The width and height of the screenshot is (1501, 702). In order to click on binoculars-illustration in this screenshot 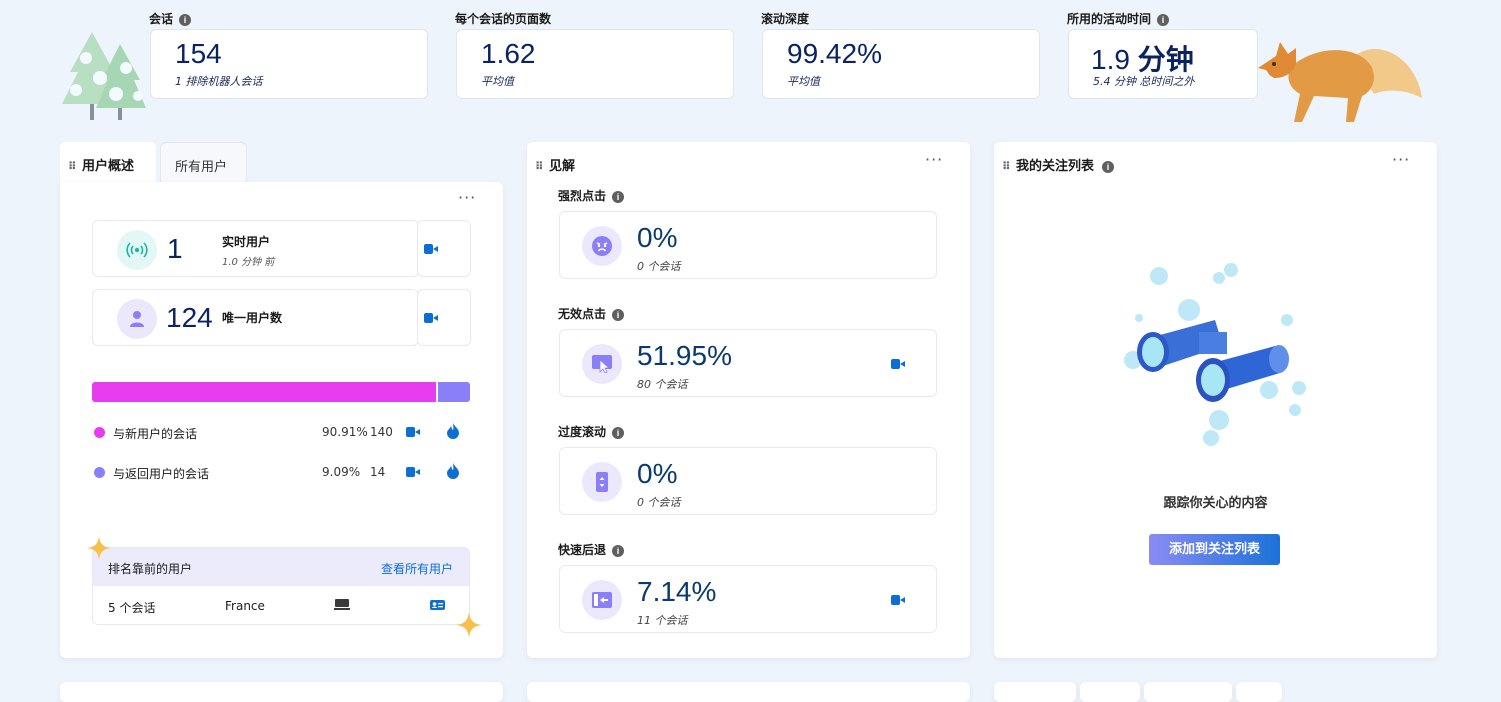, I will do `click(1215, 354)`.